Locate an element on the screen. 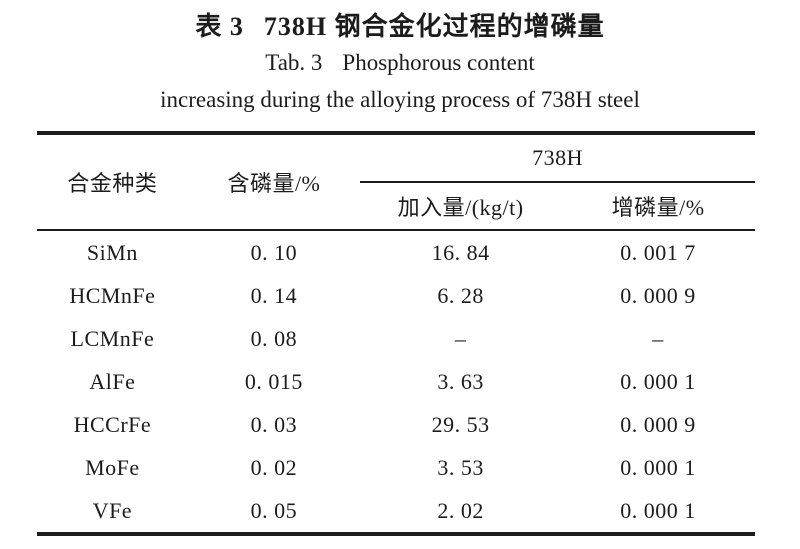 The height and width of the screenshot is (549, 800). header-p-content: 含磷量/% is located at coordinates (274, 182).